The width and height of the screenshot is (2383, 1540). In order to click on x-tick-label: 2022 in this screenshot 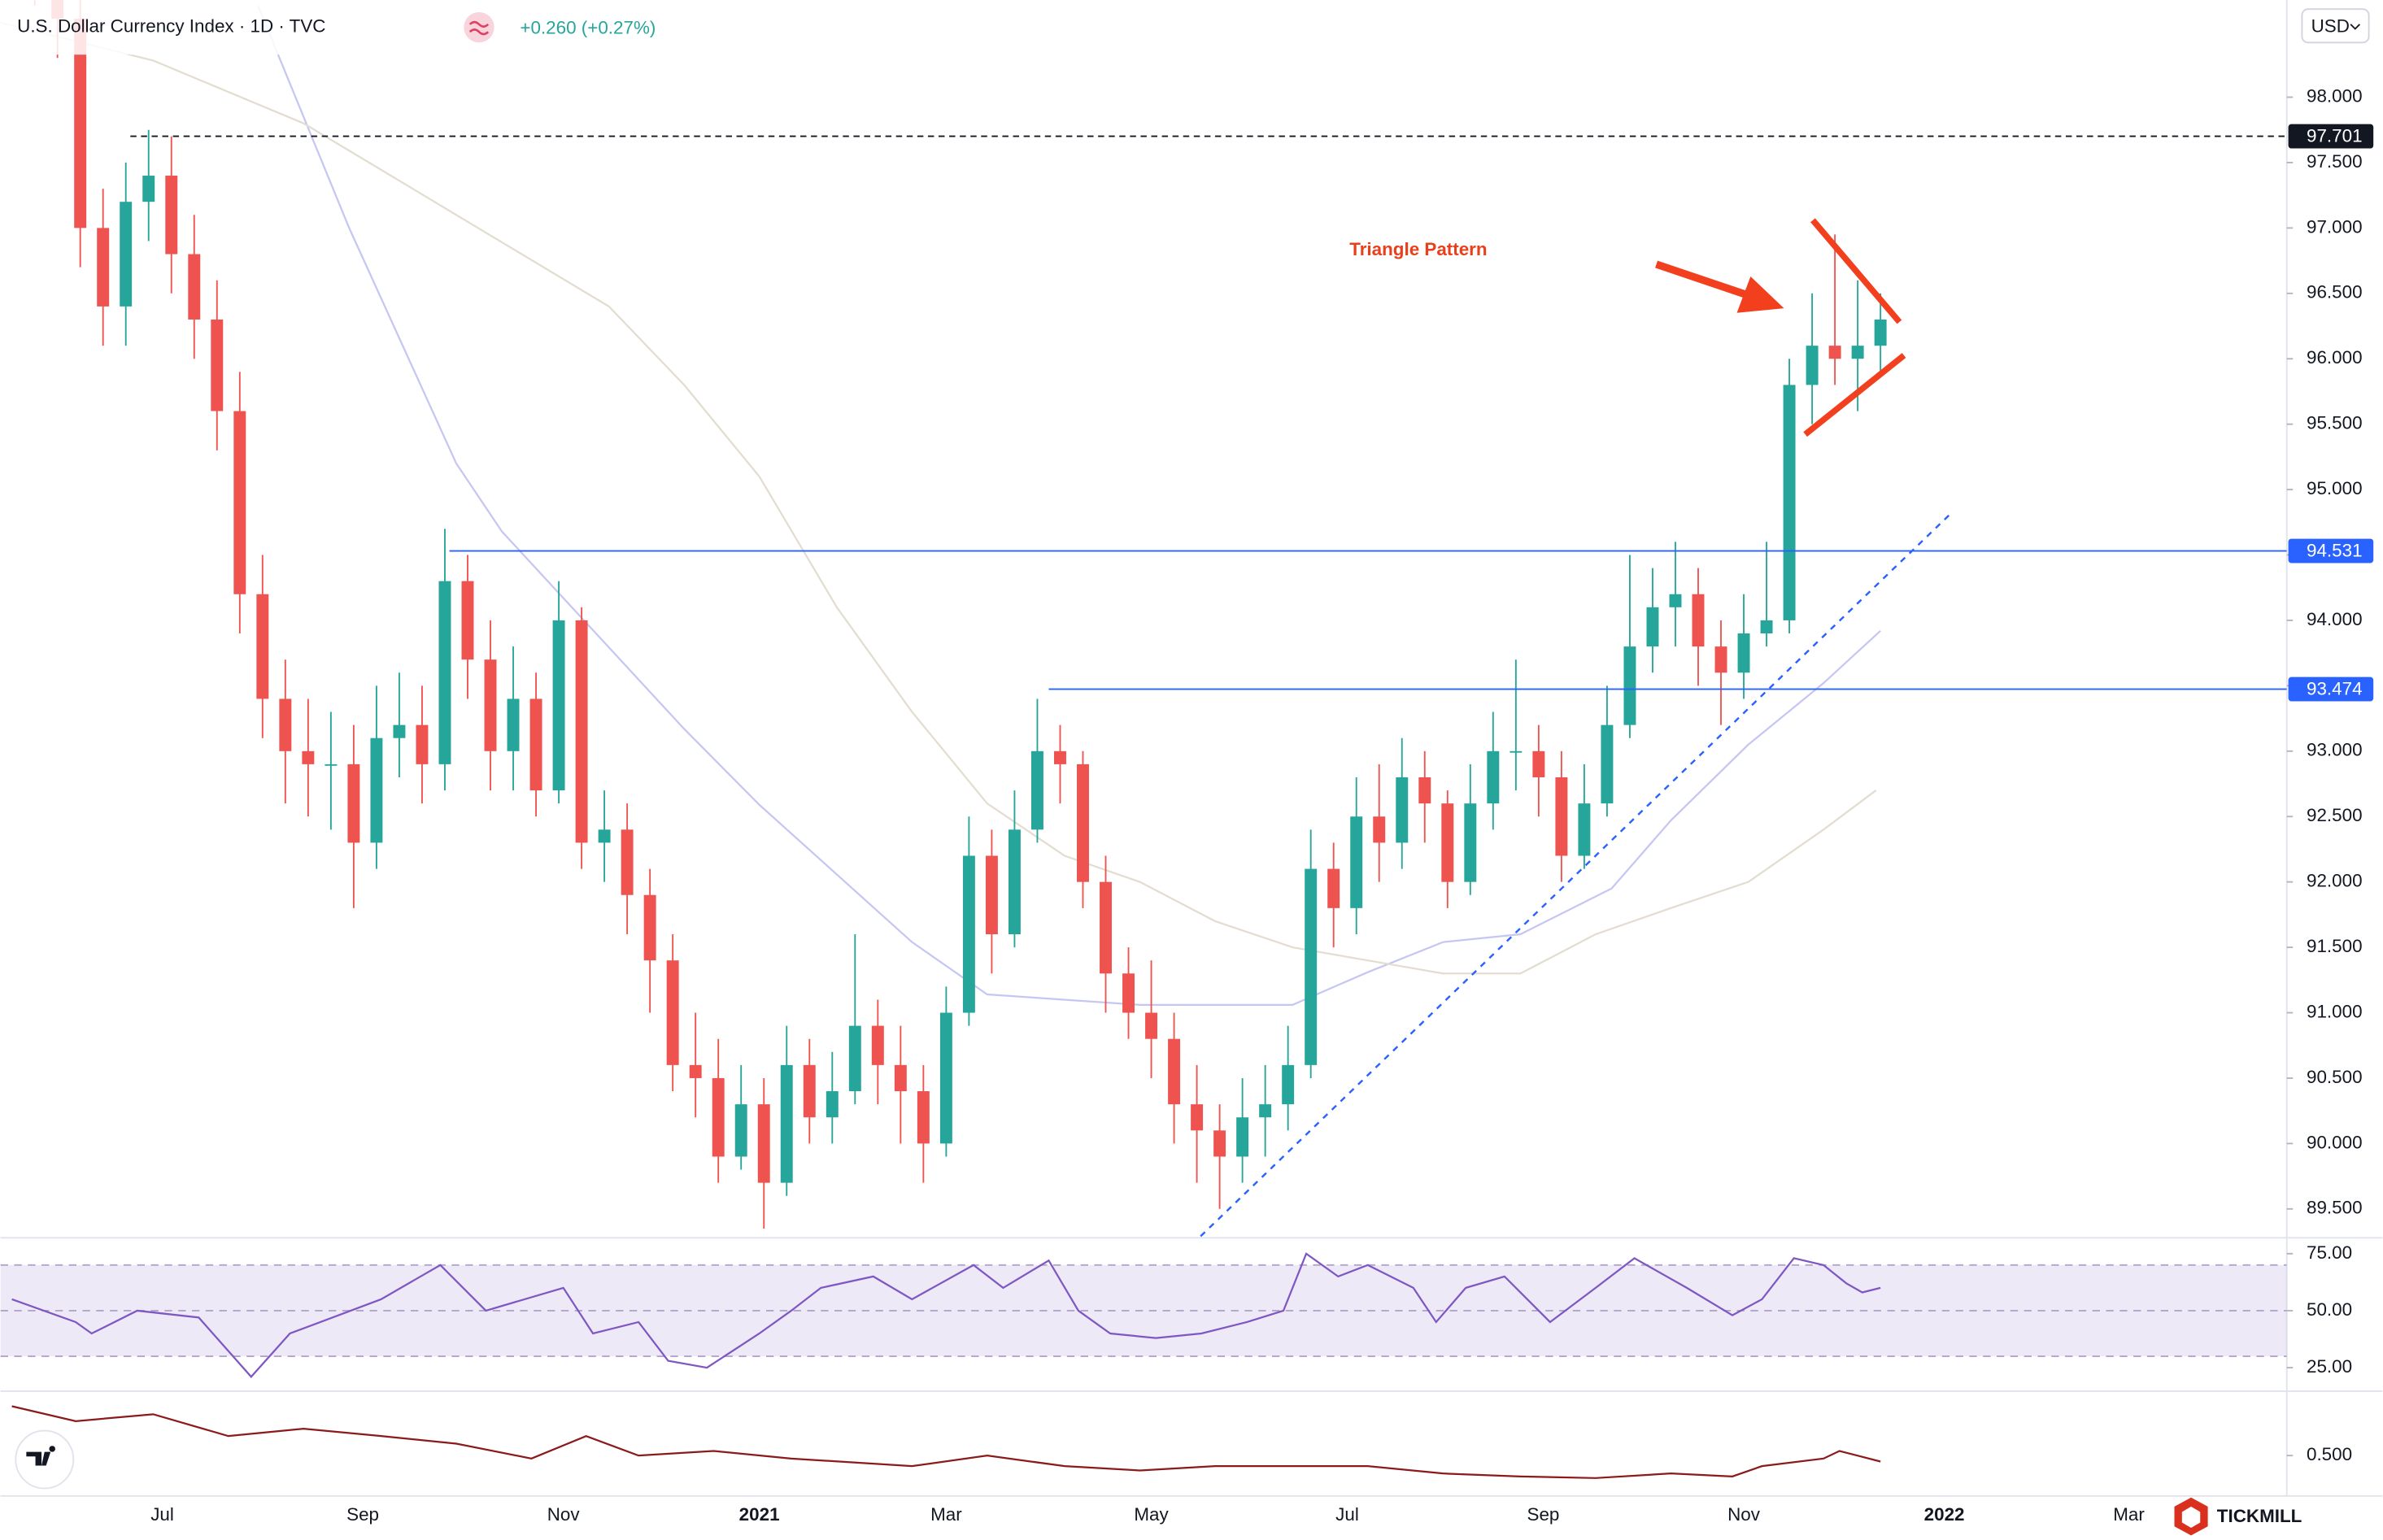, I will do `click(1944, 1514)`.